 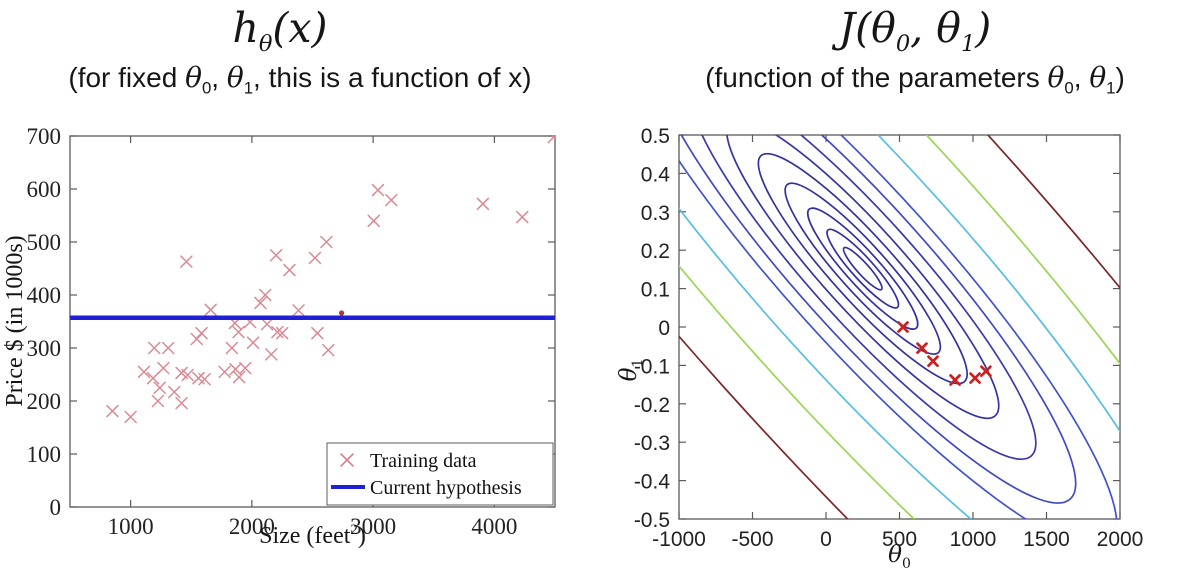 What do you see at coordinates (652, 405) in the screenshot?
I see `y-tick-label: -0.2` at bounding box center [652, 405].